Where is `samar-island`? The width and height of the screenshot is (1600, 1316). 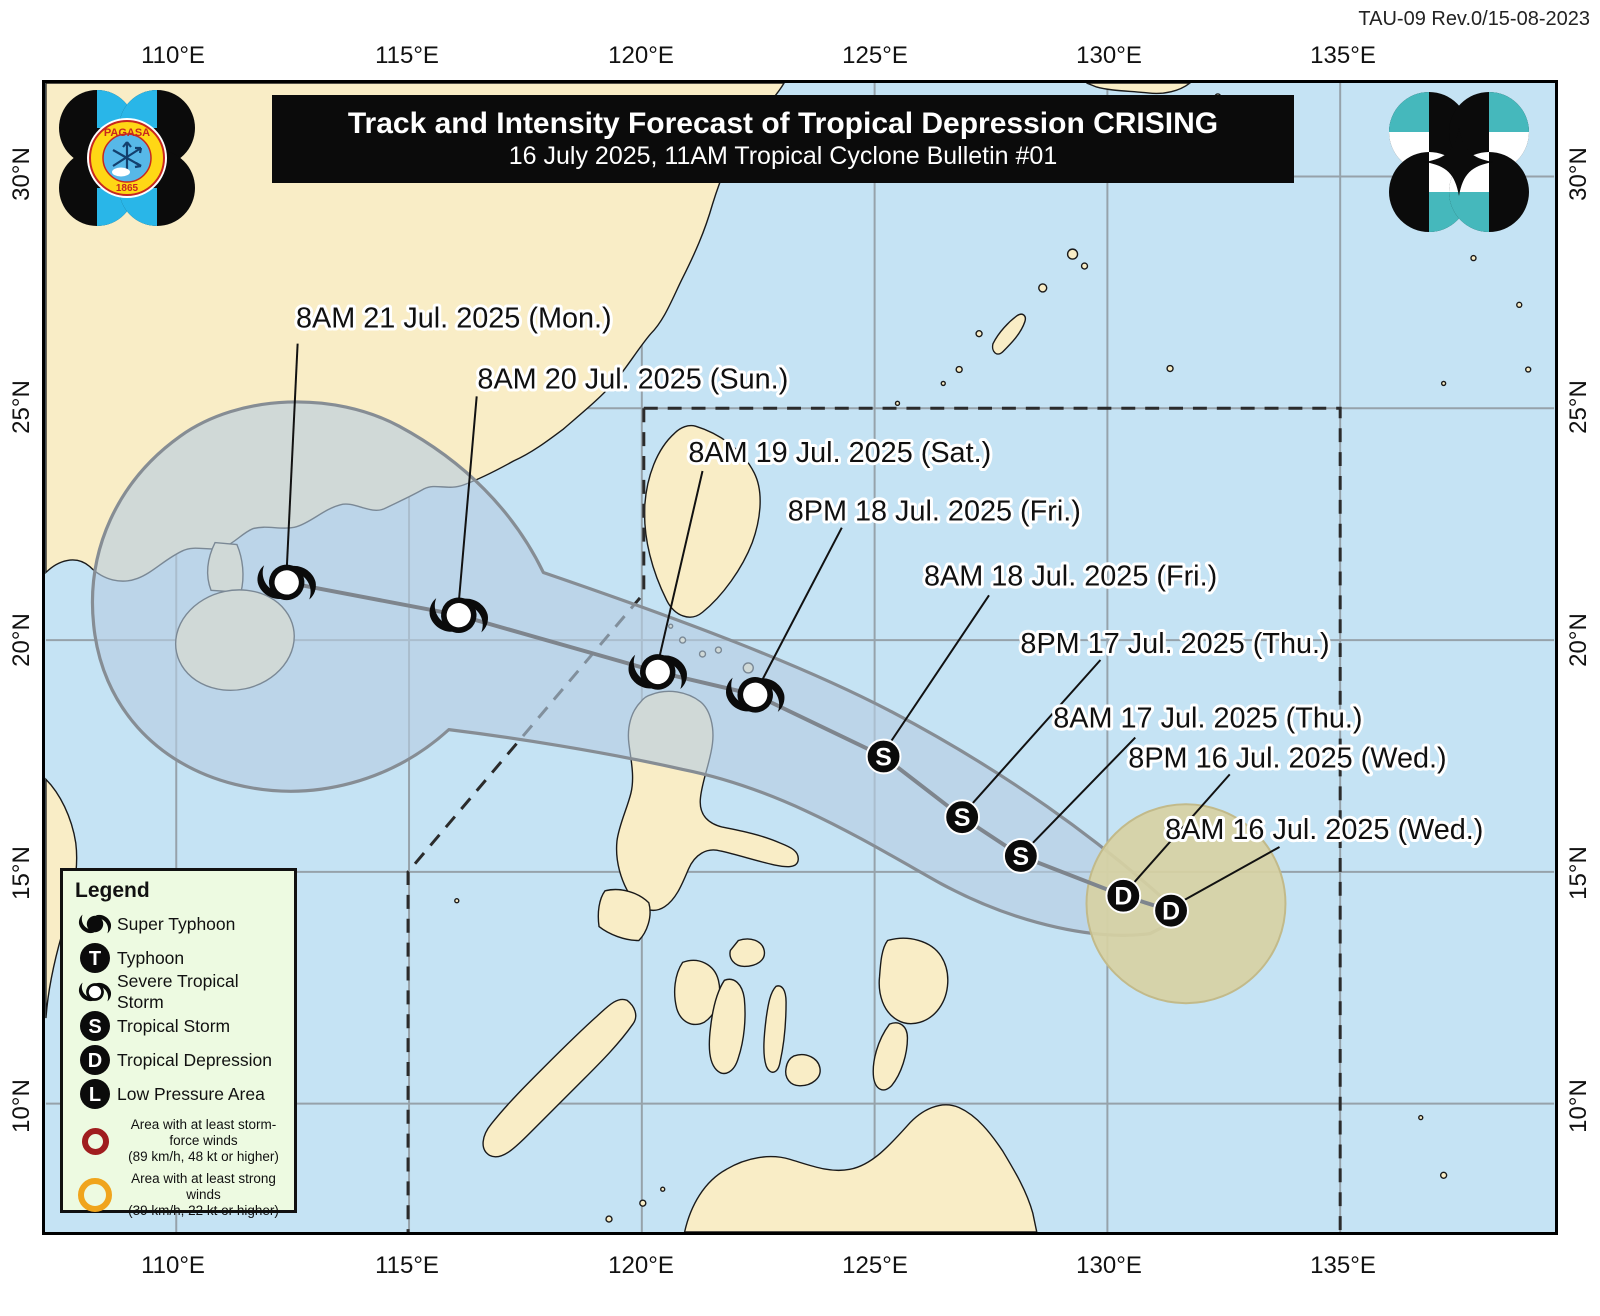 samar-island is located at coordinates (913, 981).